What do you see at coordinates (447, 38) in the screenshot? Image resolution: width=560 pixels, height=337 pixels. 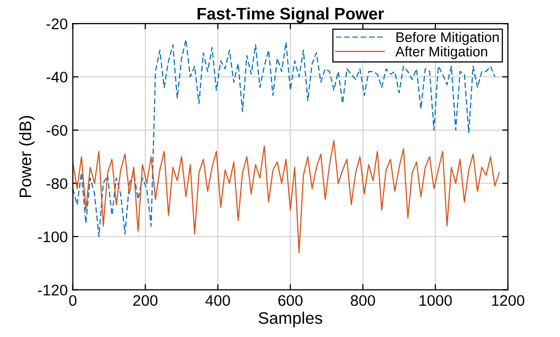 I see `legend-label: Before Mitigation` at bounding box center [447, 38].